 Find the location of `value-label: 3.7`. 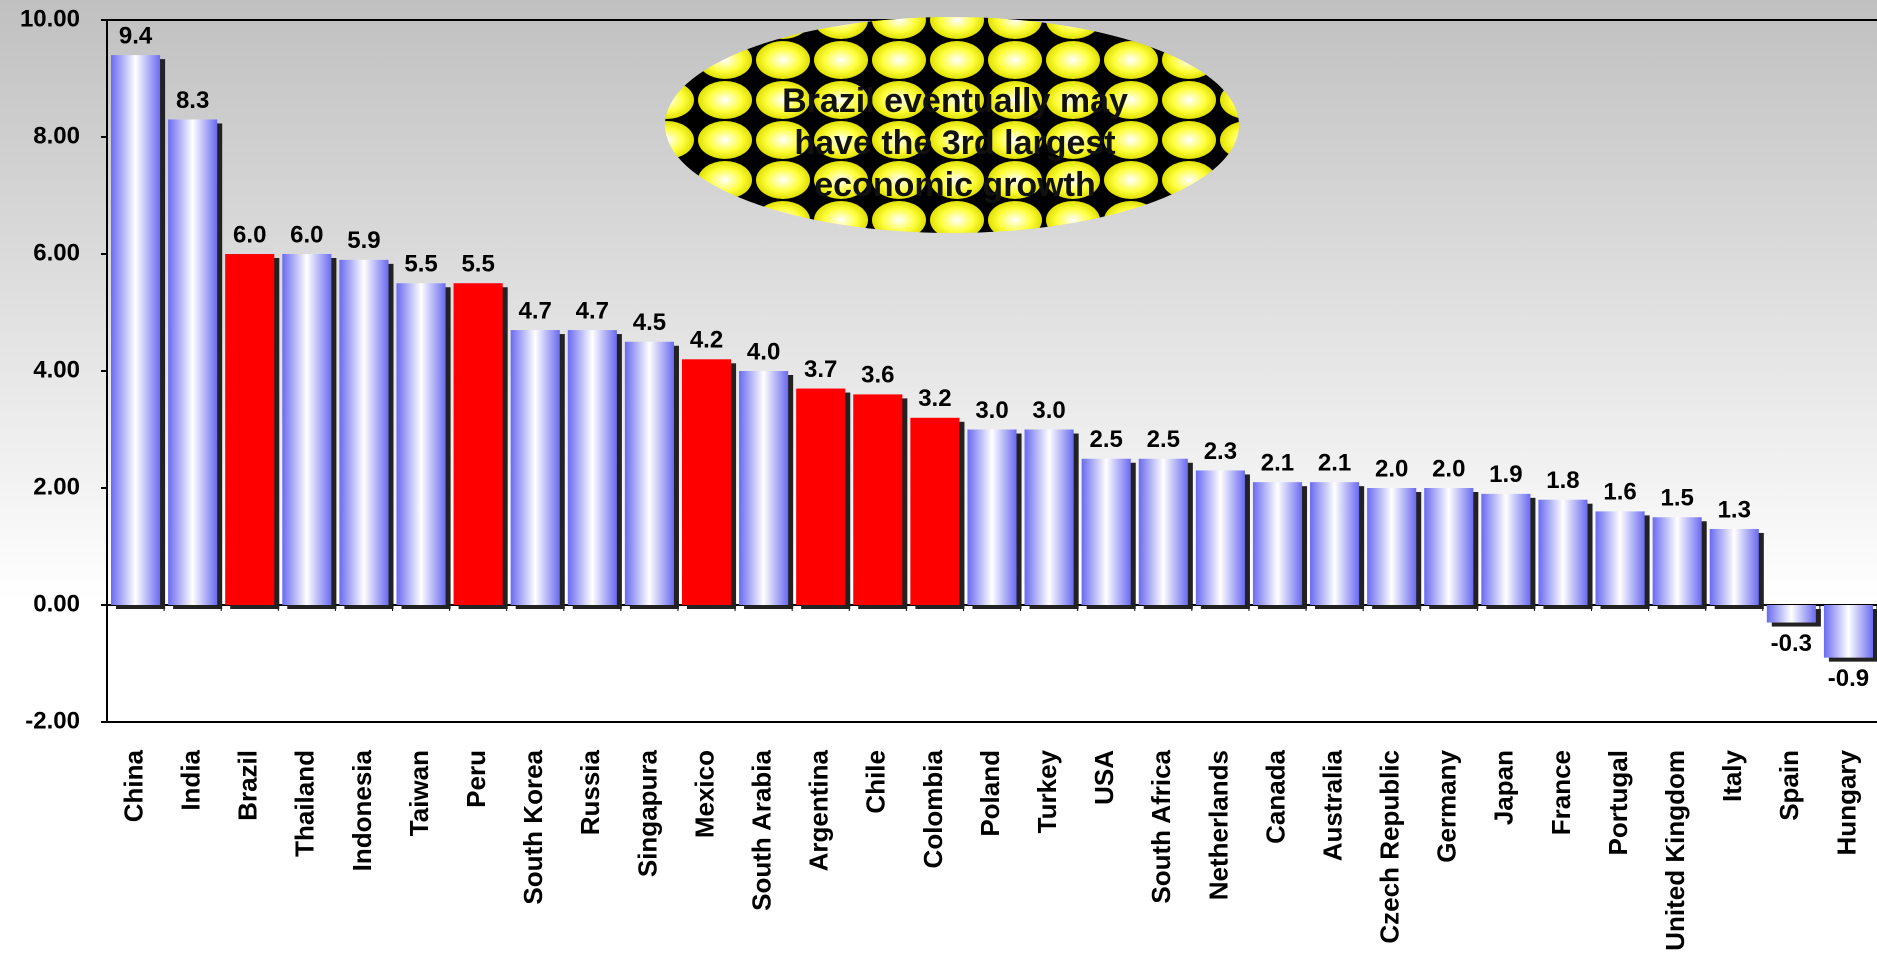

value-label: 3.7 is located at coordinates (820, 369).